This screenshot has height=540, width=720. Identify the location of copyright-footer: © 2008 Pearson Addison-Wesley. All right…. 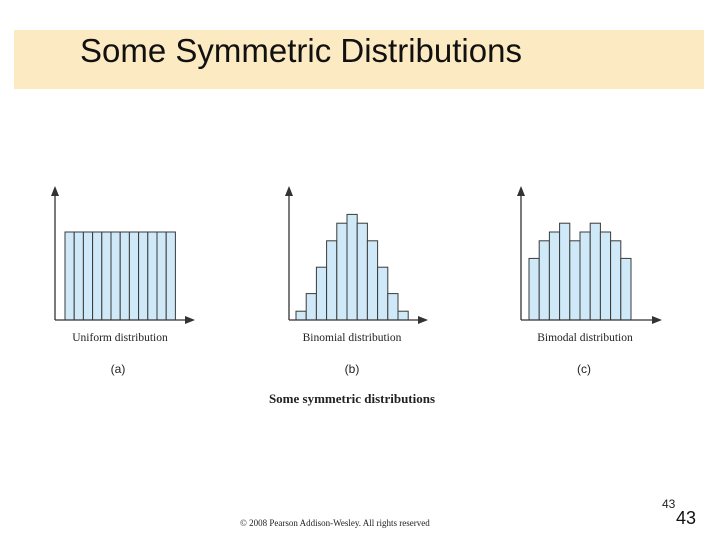
(335, 523).